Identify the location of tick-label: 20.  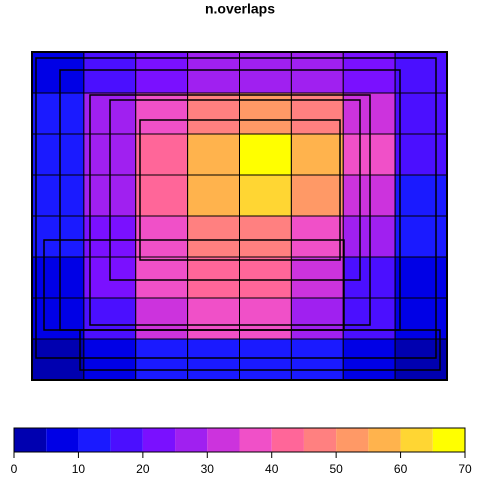
(143, 469).